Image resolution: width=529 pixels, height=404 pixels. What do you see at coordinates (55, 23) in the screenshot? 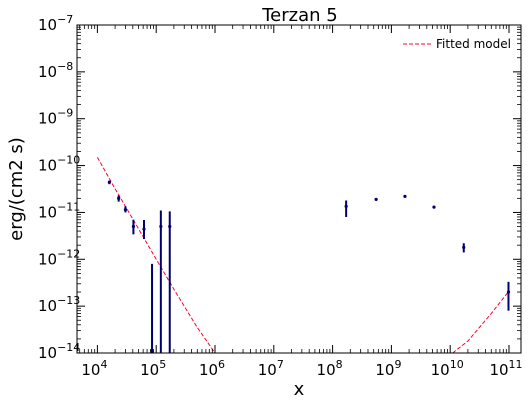
I see `y-tick-label: 10⁻⁷` at bounding box center [55, 23].